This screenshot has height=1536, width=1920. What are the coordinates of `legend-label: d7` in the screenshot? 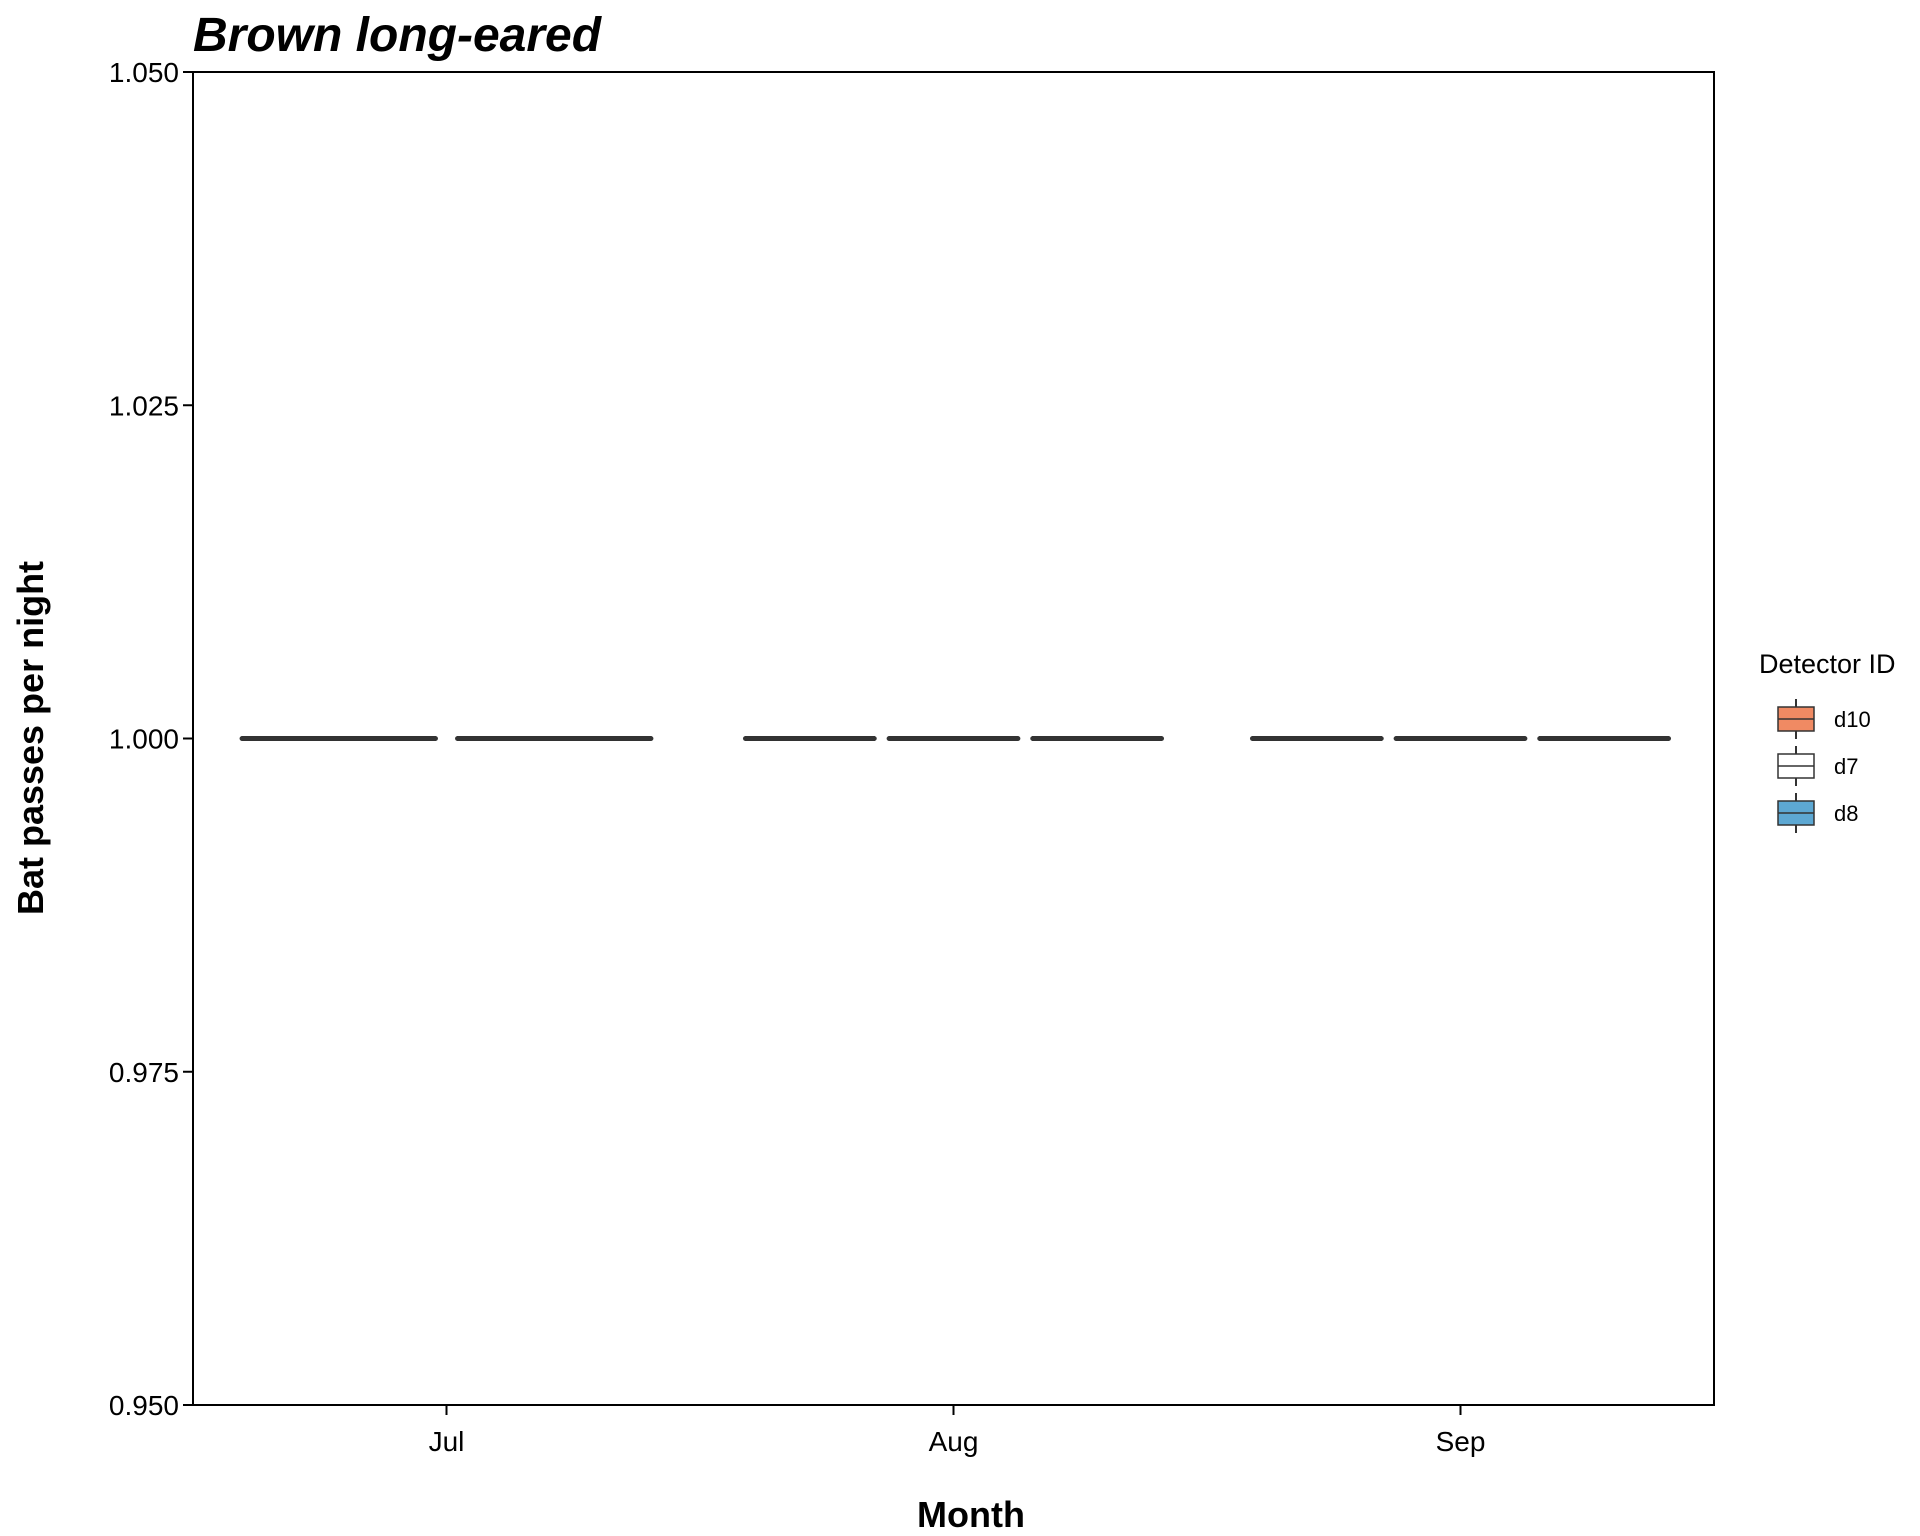 It's located at (1846, 766).